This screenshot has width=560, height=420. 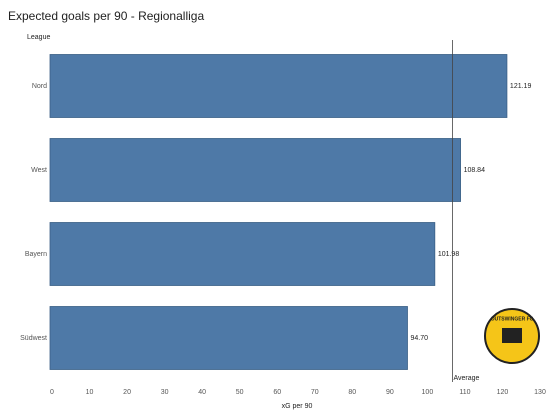 What do you see at coordinates (33, 338) in the screenshot?
I see `category-label: Südwest` at bounding box center [33, 338].